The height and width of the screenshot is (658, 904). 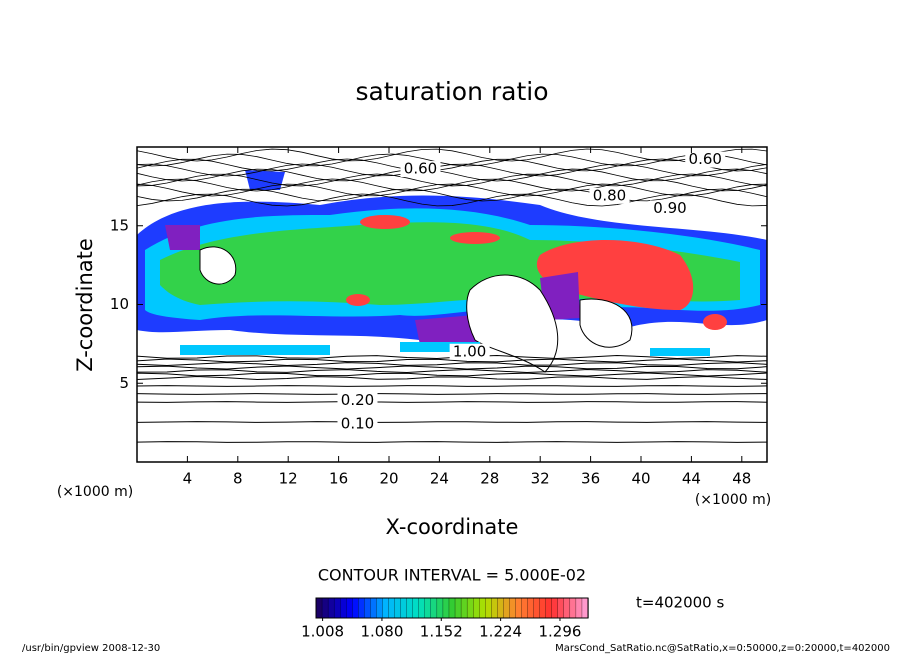 What do you see at coordinates (288, 479) in the screenshot?
I see `x-tick-label: 12` at bounding box center [288, 479].